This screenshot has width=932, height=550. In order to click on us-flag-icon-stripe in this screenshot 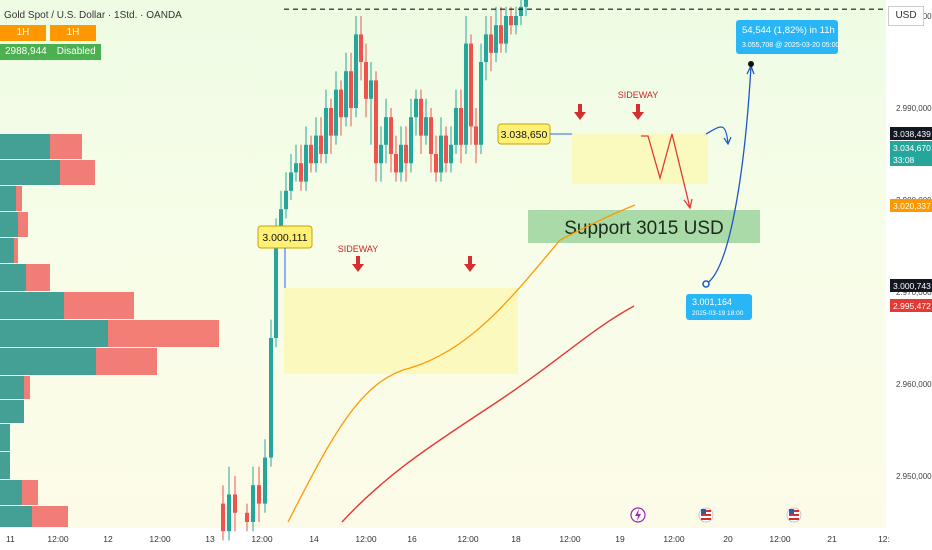, I will do `click(794, 515)`.